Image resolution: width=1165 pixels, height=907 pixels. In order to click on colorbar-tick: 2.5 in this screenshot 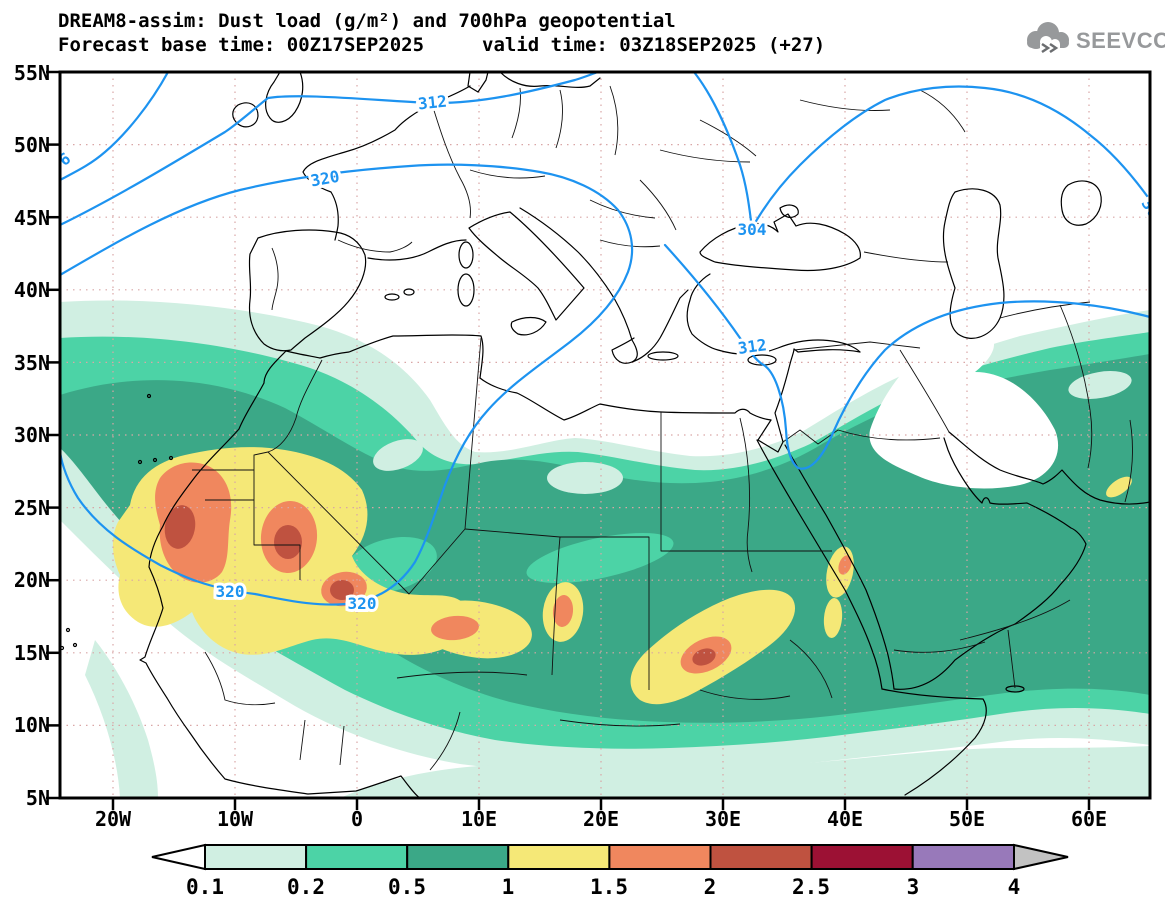, I will do `click(811, 887)`.